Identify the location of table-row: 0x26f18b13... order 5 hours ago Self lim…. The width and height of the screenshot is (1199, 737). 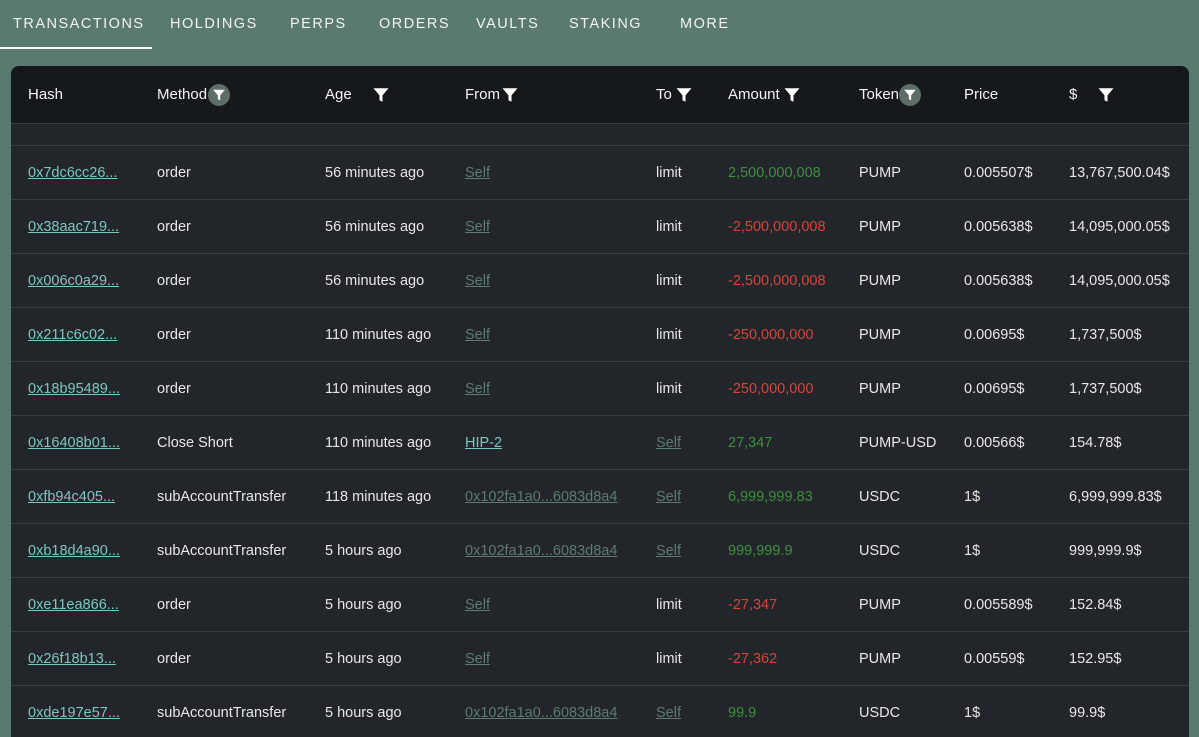
(600, 659).